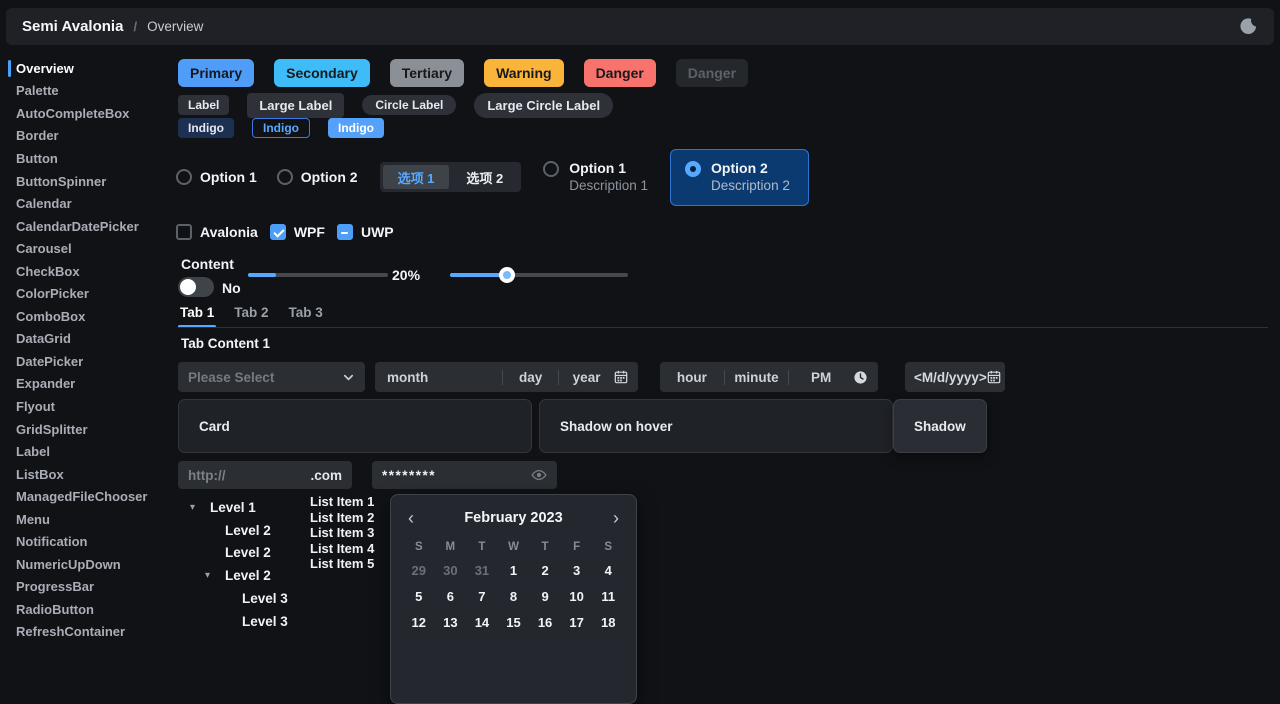 The image size is (1280, 704). I want to click on sidebar-item: RefreshContainer, so click(86, 632).